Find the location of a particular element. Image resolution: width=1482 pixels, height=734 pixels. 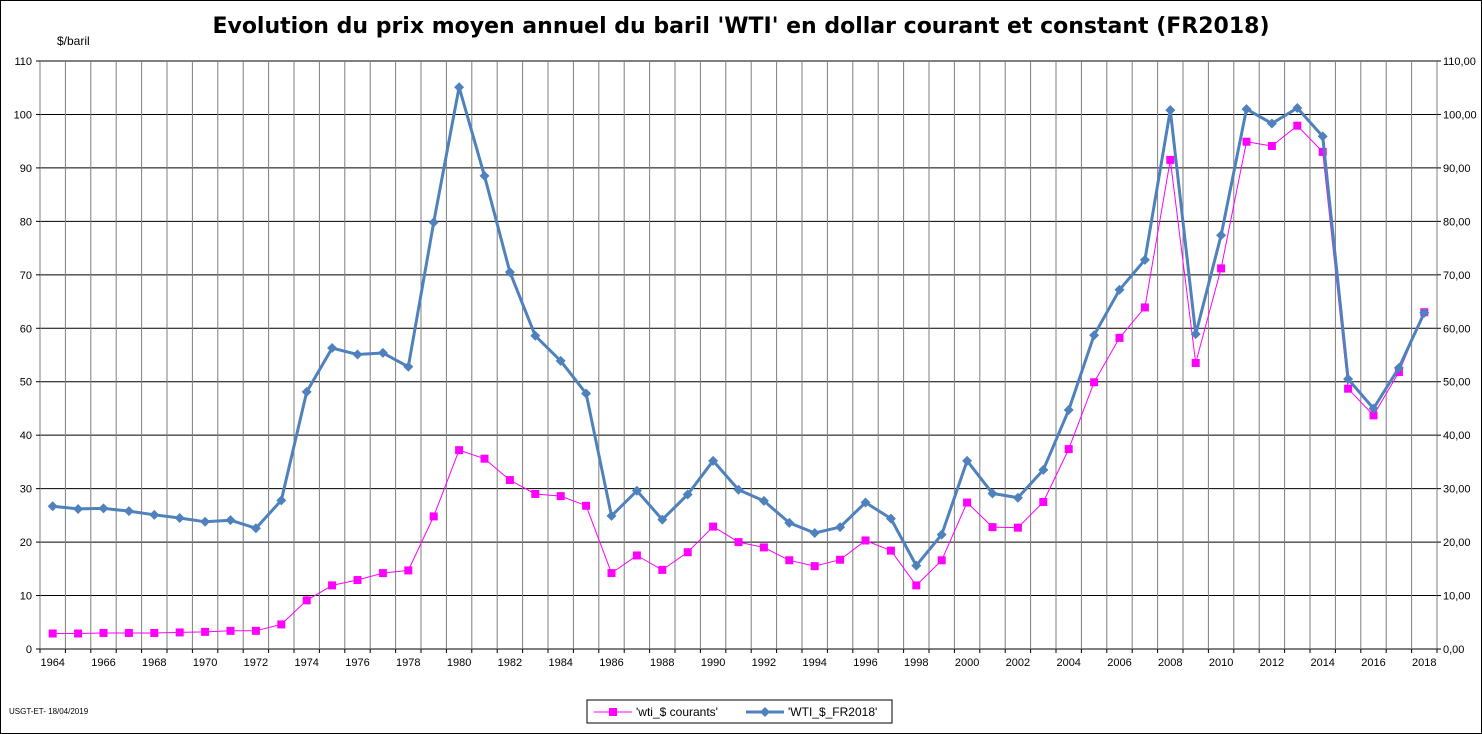

x-tick-label: 1968 is located at coordinates (154, 663).